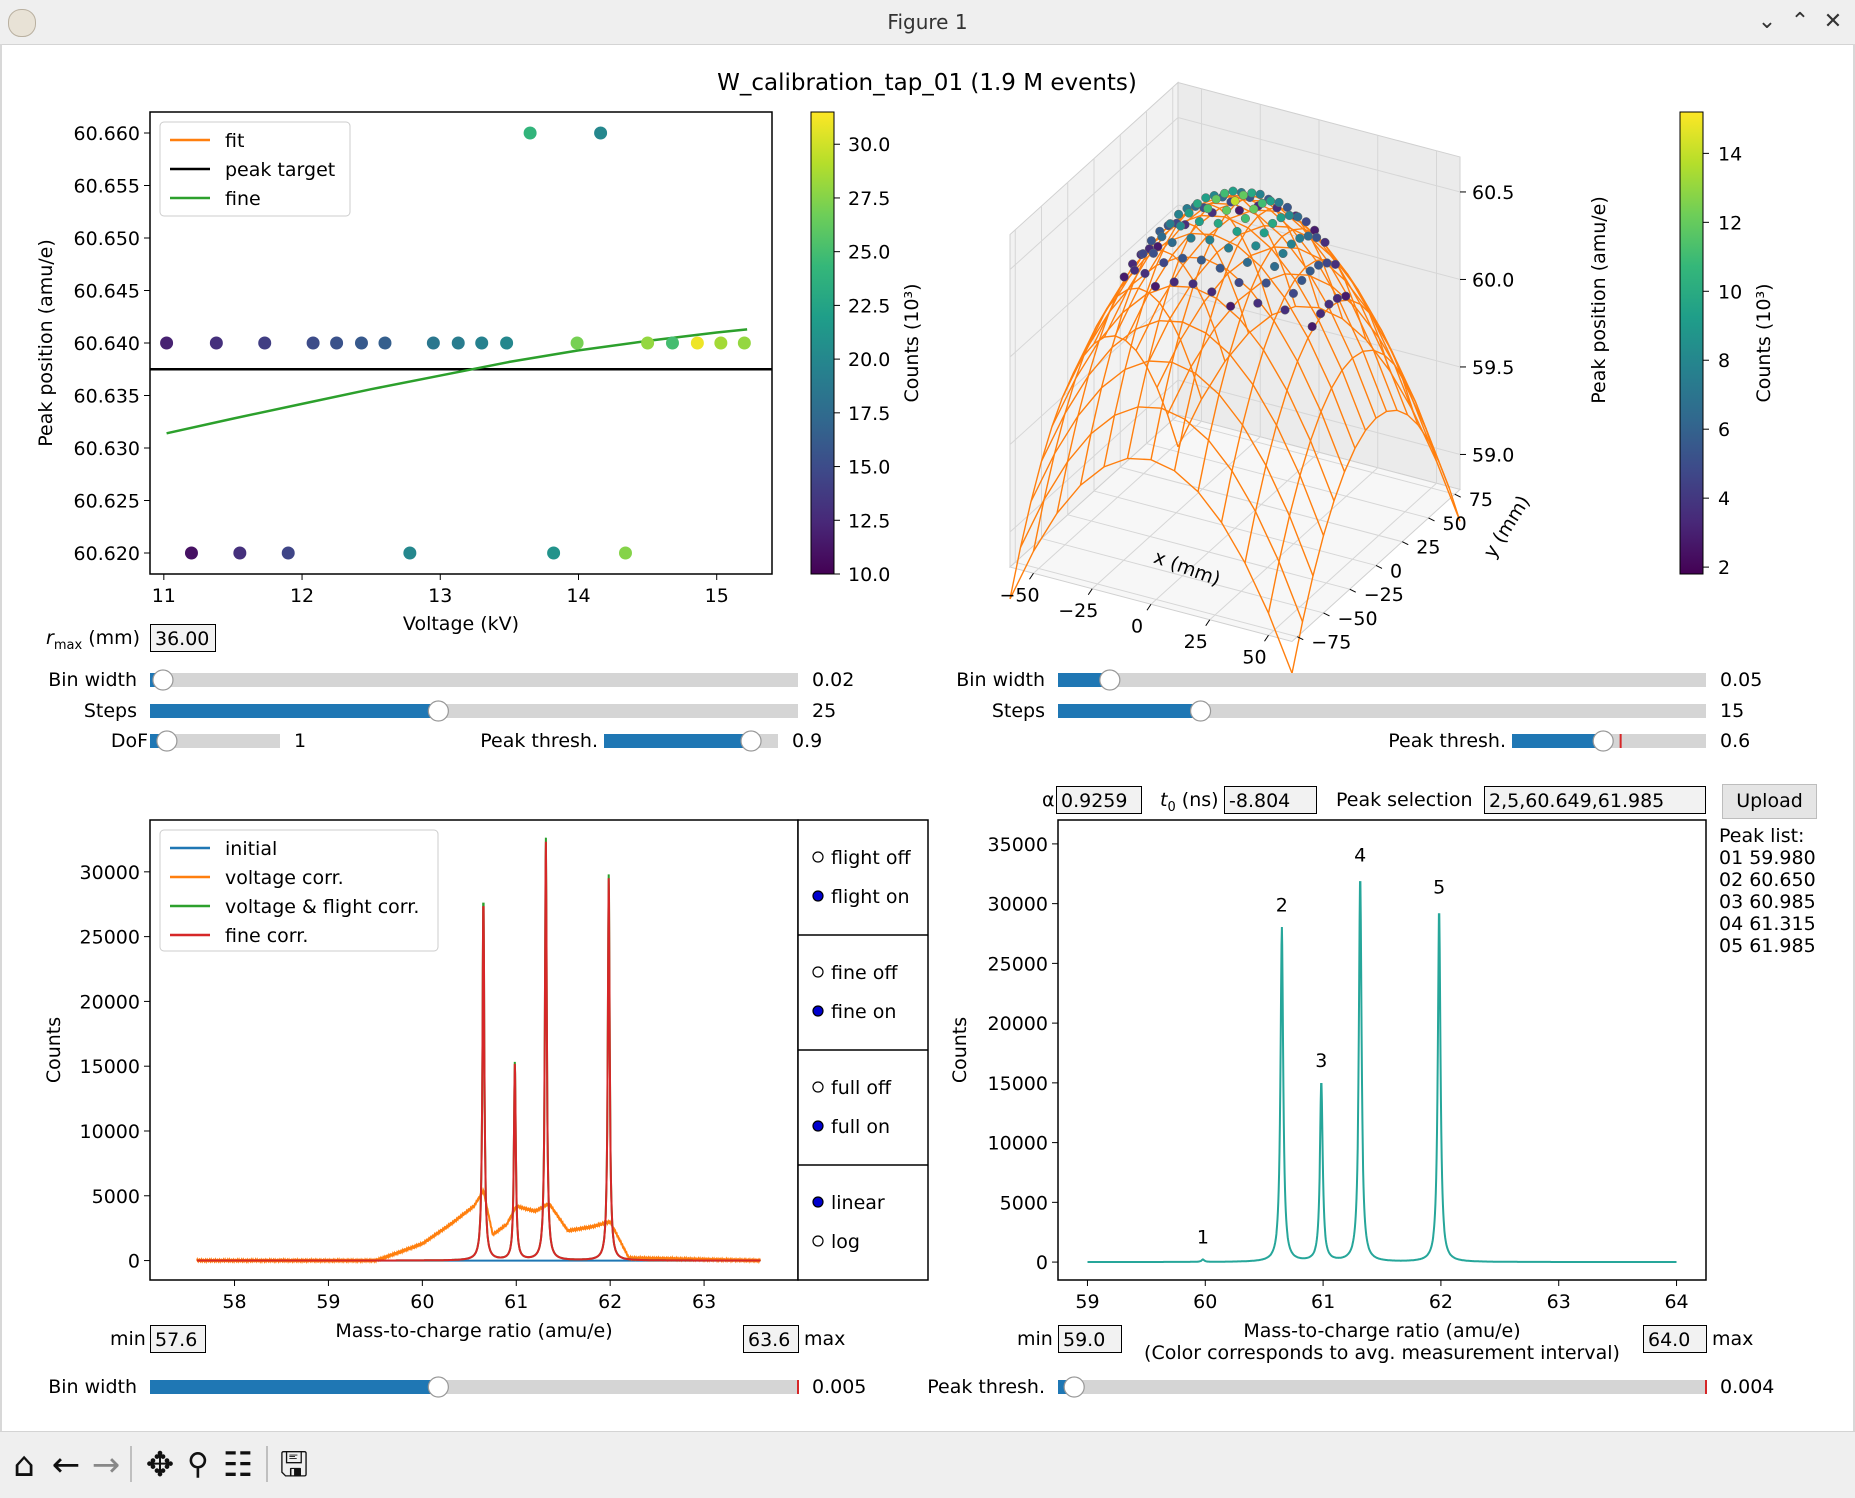 This screenshot has width=1855, height=1498. I want to click on colorbar-label: Counts (10³), so click(1764, 343).